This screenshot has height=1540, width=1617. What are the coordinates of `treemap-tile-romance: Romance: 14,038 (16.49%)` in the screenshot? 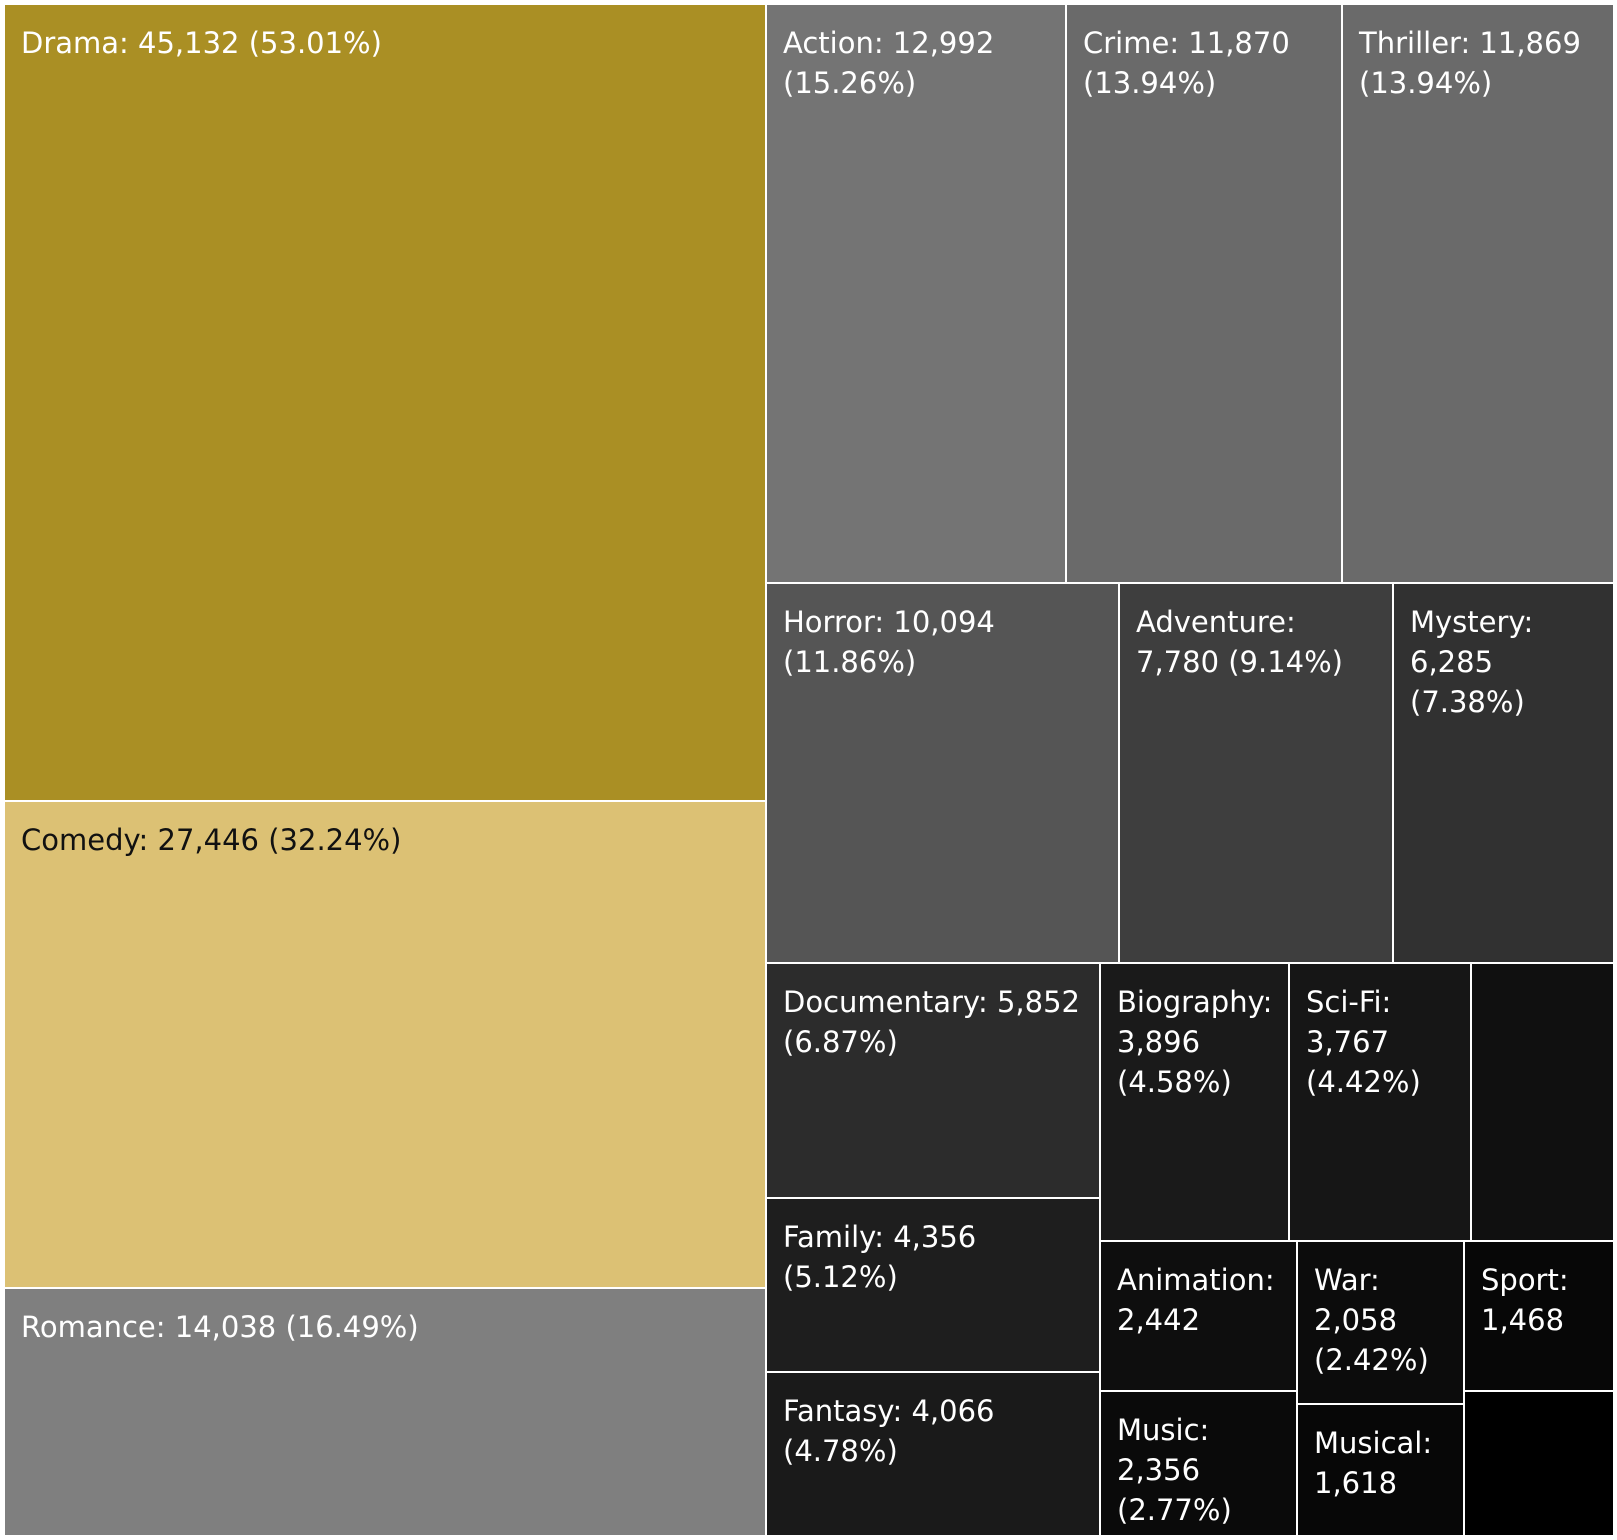 It's located at (385, 1412).